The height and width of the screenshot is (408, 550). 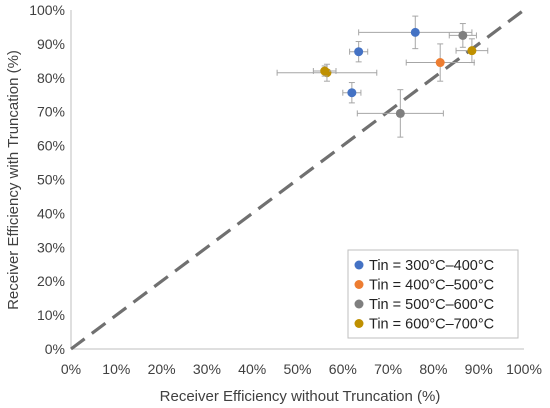 I want to click on legend-label: Tin = 500°C–600°C, so click(x=431, y=305).